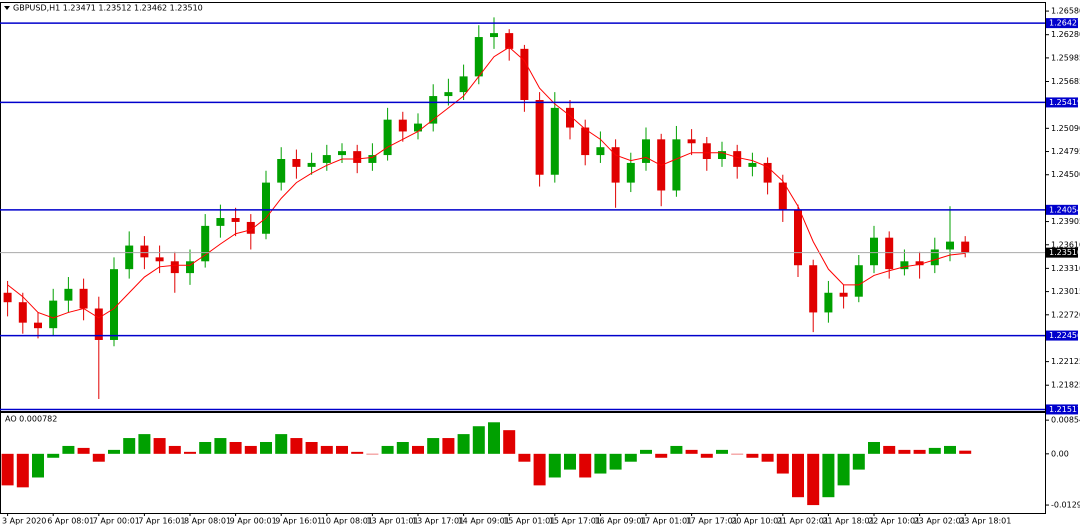  I want to click on y-tick-label: 1.23310, so click(1065, 268).